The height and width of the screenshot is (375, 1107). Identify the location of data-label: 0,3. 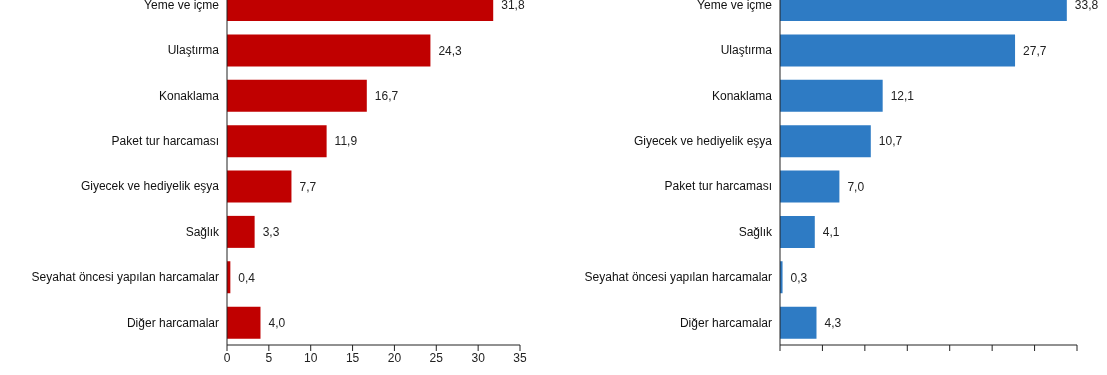
(799, 277).